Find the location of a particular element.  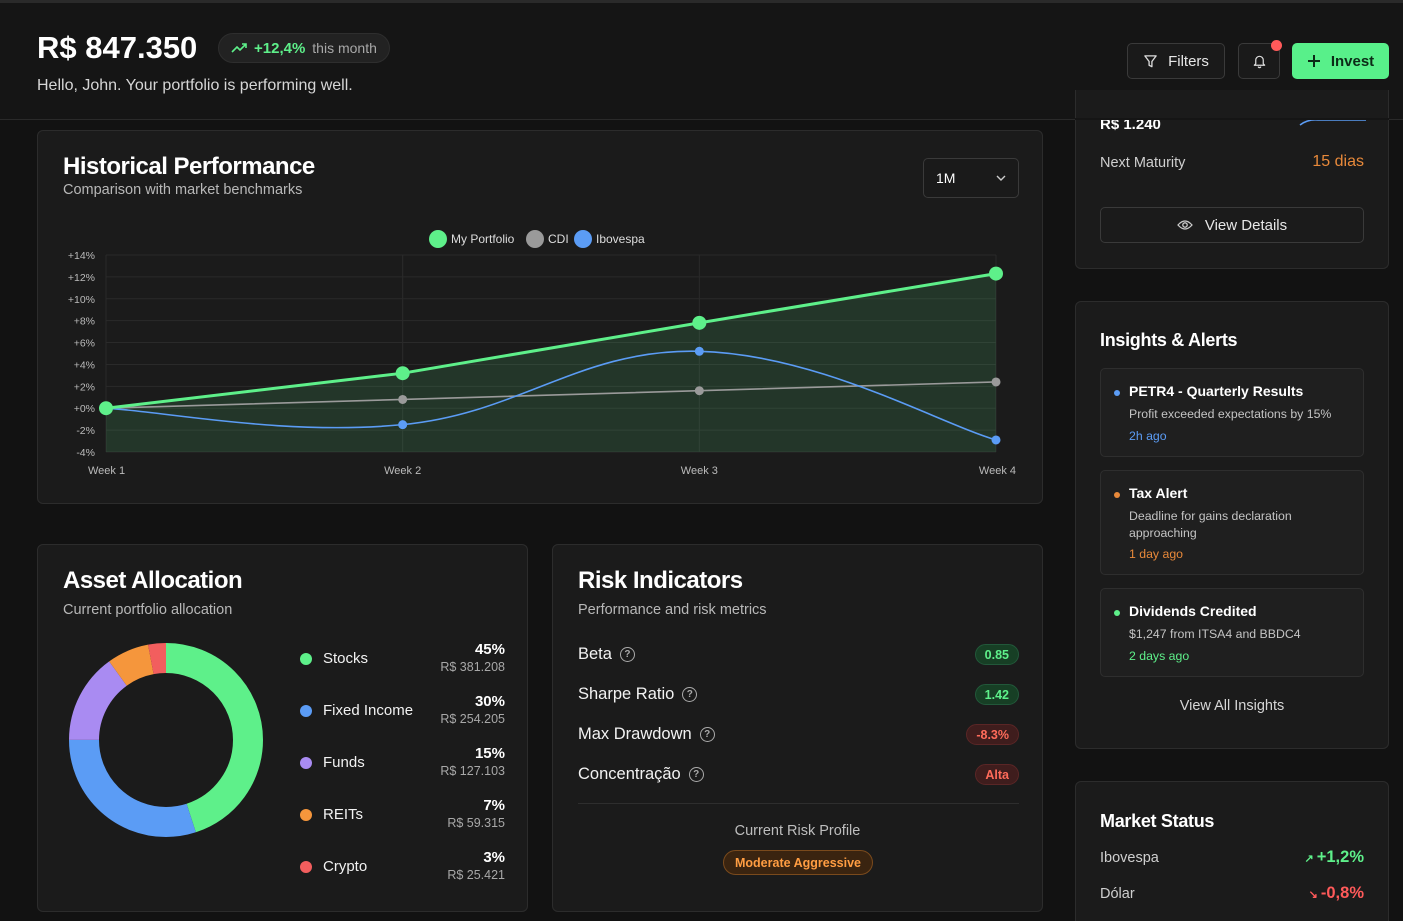

allocation-name: REITs is located at coordinates (343, 814).